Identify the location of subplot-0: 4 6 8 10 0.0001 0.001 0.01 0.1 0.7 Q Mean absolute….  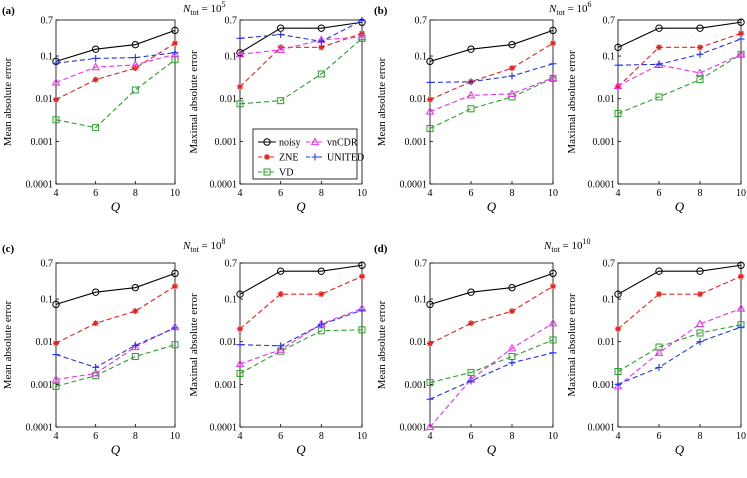
(91, 115).